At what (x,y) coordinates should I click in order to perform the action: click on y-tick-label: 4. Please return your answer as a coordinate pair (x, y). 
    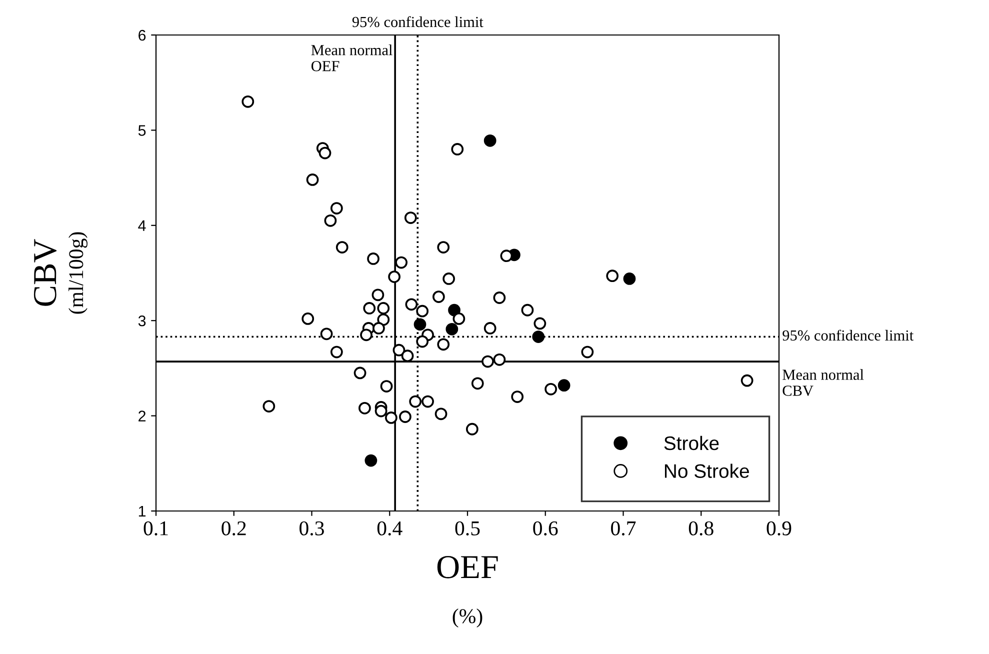
    Looking at the image, I should click on (142, 225).